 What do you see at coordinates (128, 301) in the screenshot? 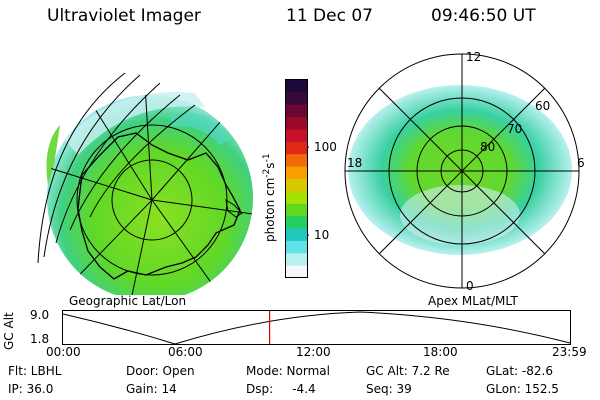
I see `left-panel-caption: Geographic Lat/Lon` at bounding box center [128, 301].